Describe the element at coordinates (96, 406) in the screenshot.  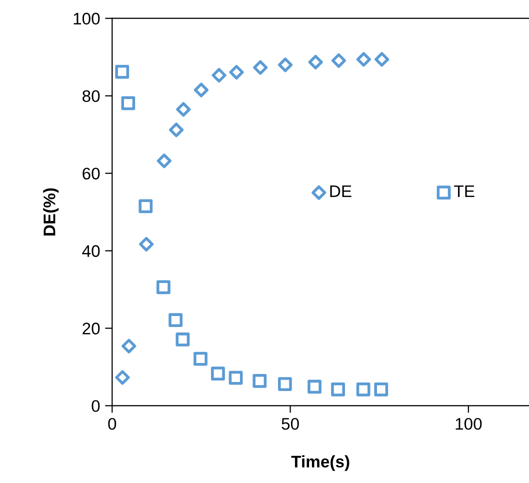
I see `y-tick-label: 0` at that location.